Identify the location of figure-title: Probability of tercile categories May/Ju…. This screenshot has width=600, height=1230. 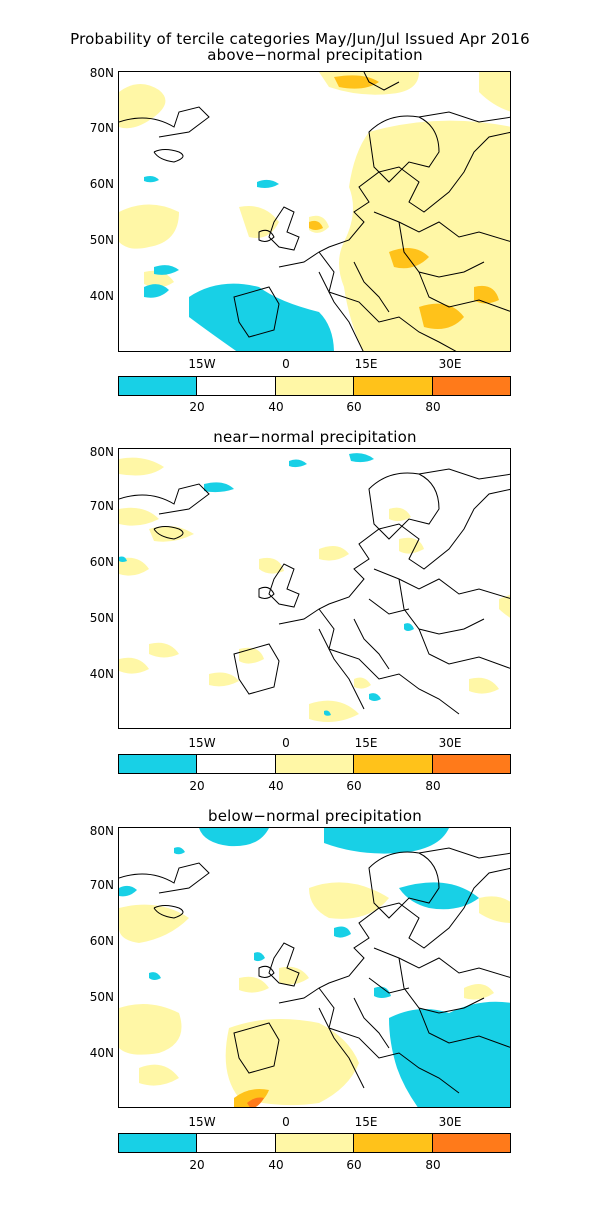
(300, 39).